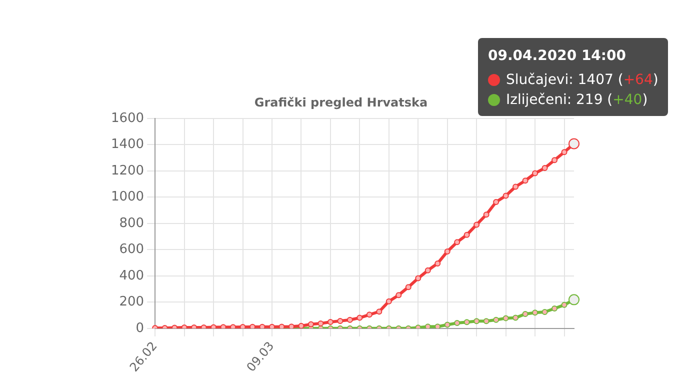 The image size is (686, 386). What do you see at coordinates (127, 170) in the screenshot?
I see `y-tick-label: 1200` at bounding box center [127, 170].